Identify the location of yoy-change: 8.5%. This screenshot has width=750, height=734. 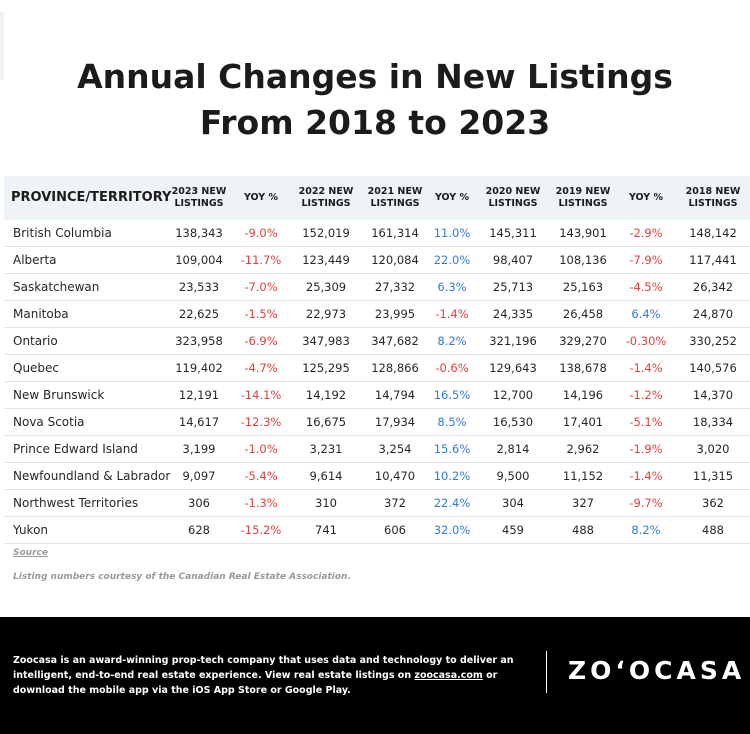
(452, 422).